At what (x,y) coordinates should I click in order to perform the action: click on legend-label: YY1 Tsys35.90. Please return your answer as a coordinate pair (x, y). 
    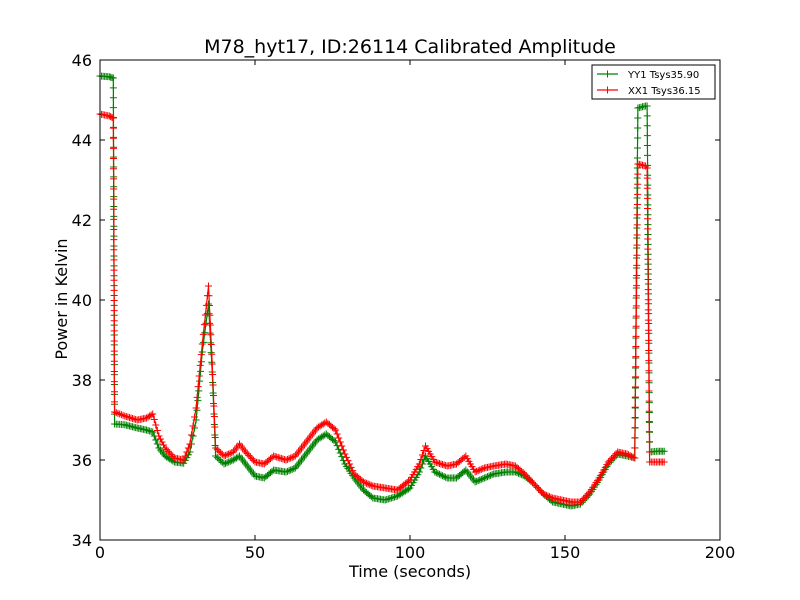
    Looking at the image, I should click on (663, 75).